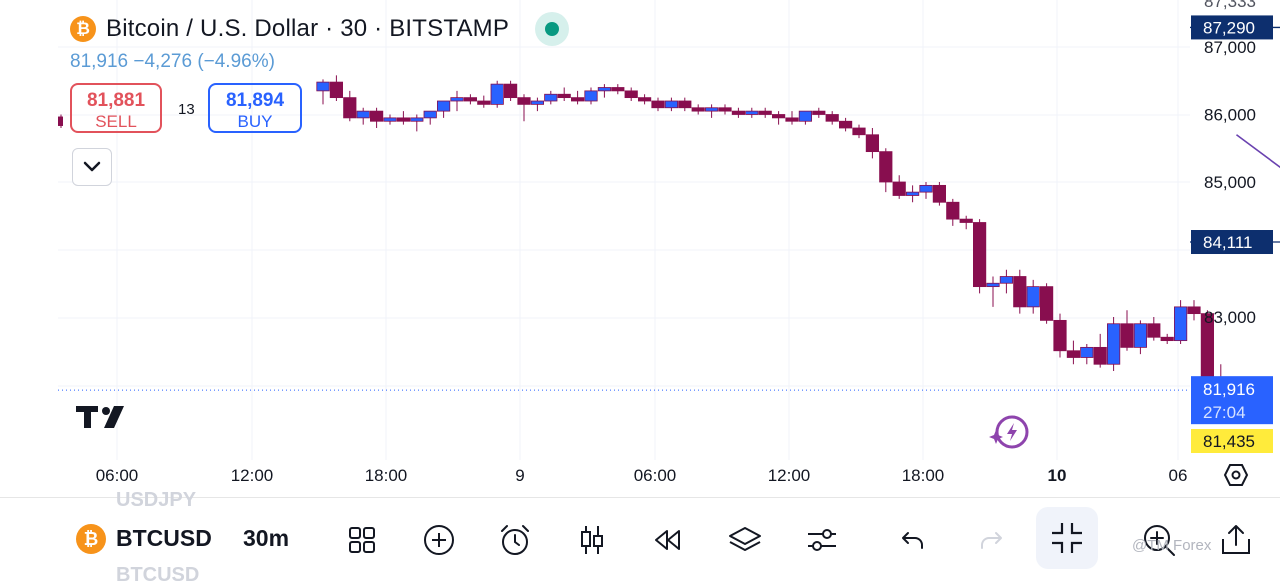  What do you see at coordinates (1236, 540) in the screenshot?
I see `share-icon` at bounding box center [1236, 540].